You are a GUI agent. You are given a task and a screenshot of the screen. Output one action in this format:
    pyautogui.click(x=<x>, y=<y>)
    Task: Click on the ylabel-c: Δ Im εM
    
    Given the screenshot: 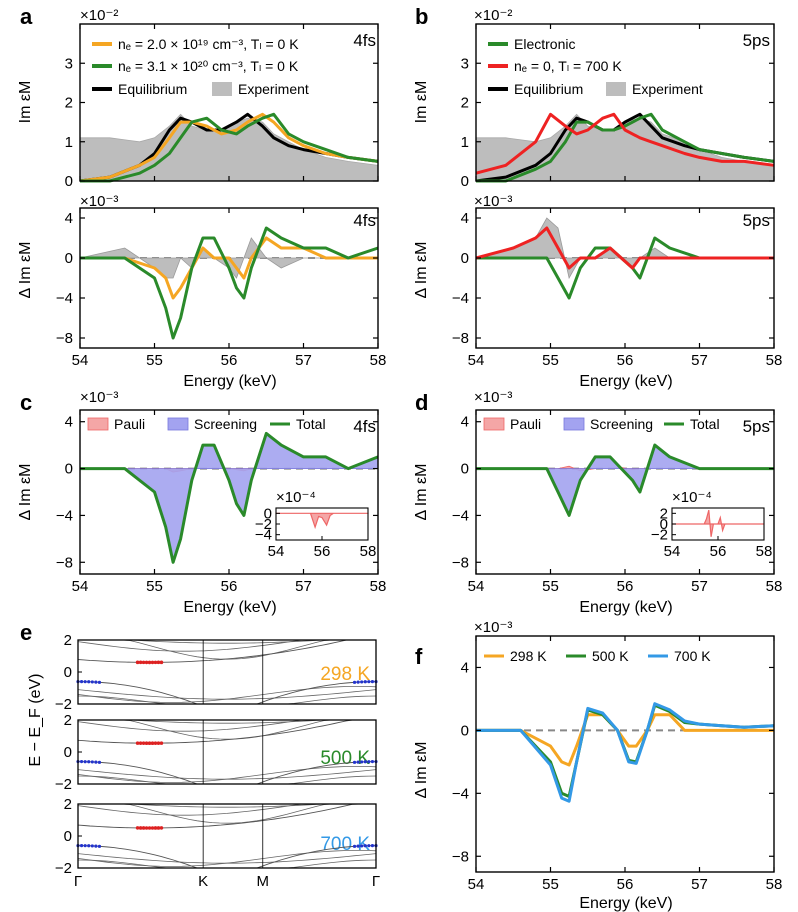 What is the action you would take?
    pyautogui.click(x=25, y=492)
    